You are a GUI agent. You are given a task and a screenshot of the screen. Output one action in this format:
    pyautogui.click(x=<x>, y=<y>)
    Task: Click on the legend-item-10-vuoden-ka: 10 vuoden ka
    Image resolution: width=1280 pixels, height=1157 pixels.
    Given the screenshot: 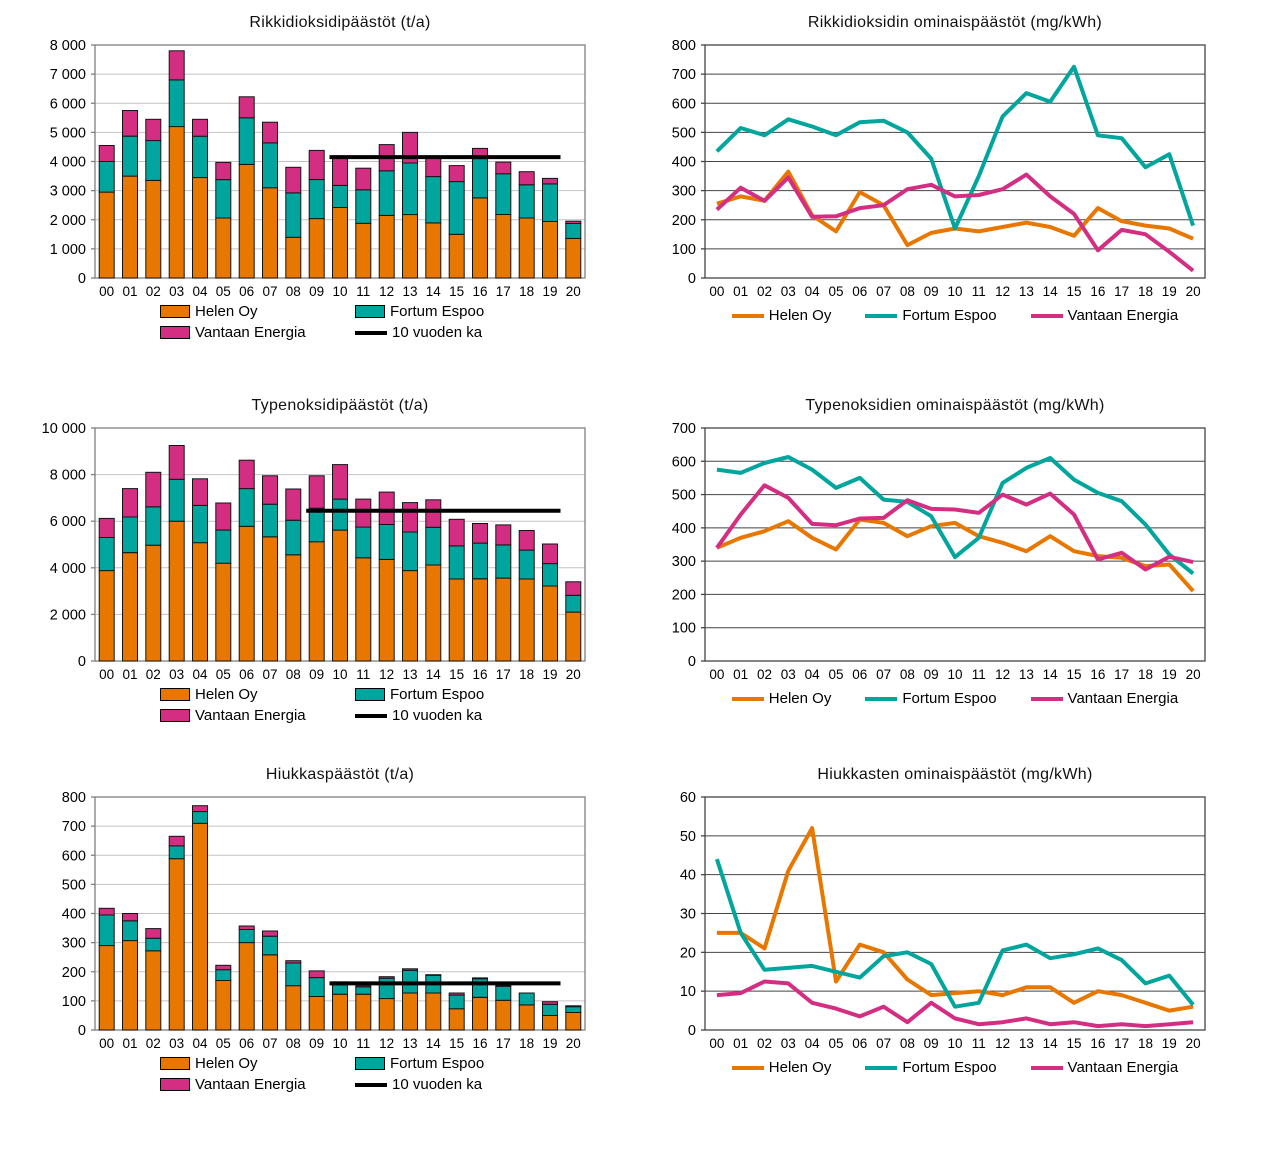 What is the action you would take?
    pyautogui.click(x=437, y=332)
    